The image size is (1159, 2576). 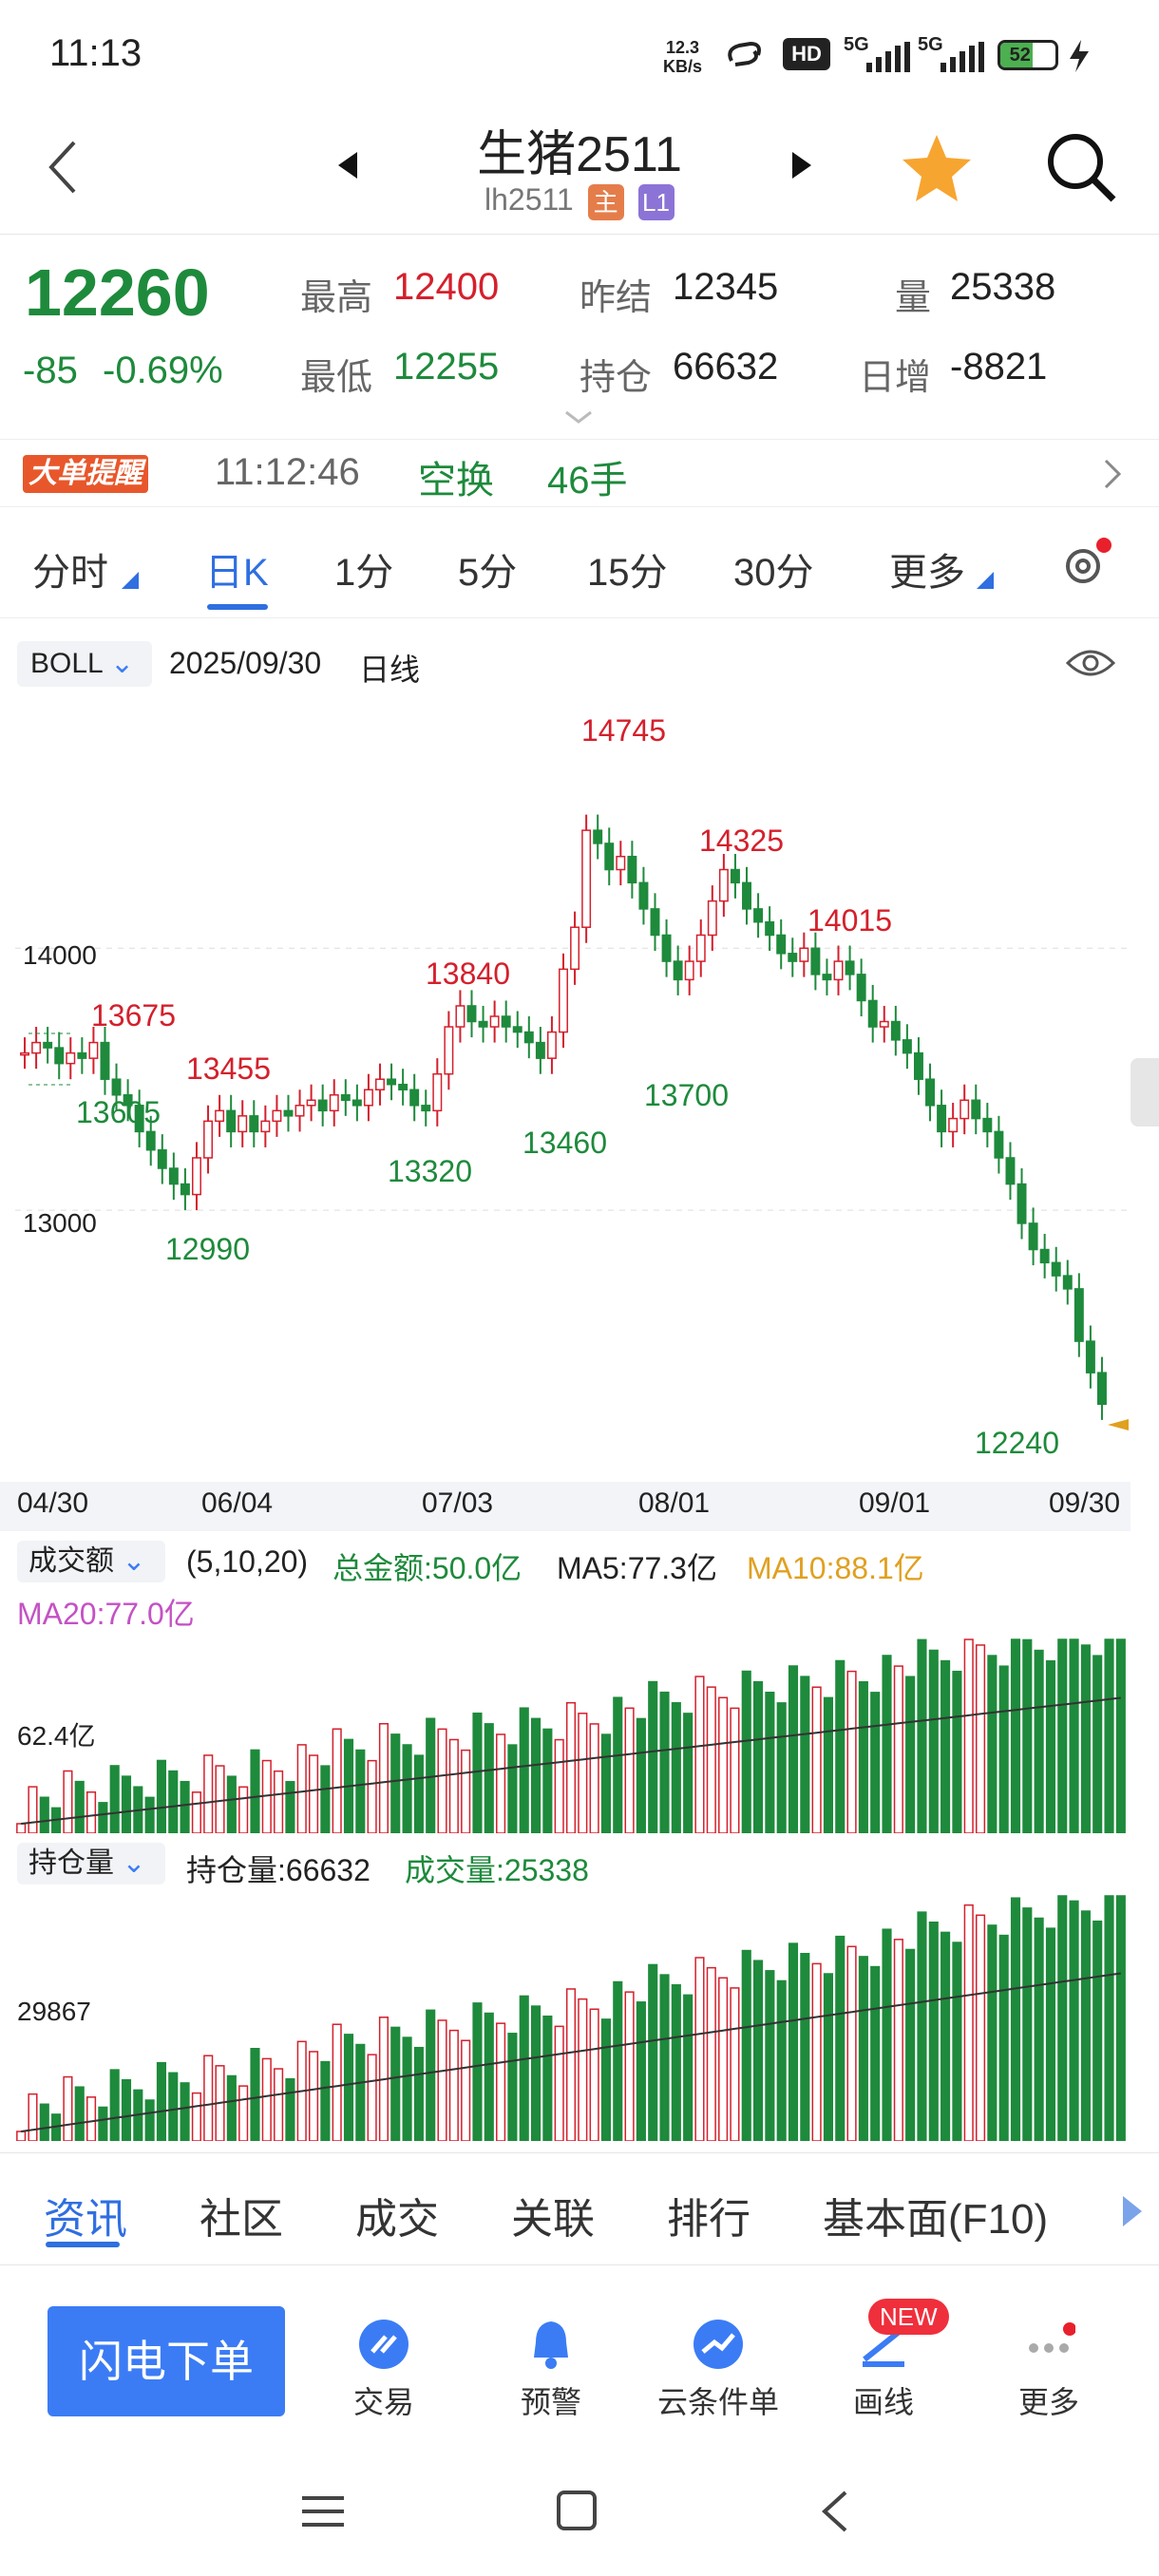 What do you see at coordinates (323, 2511) in the screenshot?
I see `menu-icon` at bounding box center [323, 2511].